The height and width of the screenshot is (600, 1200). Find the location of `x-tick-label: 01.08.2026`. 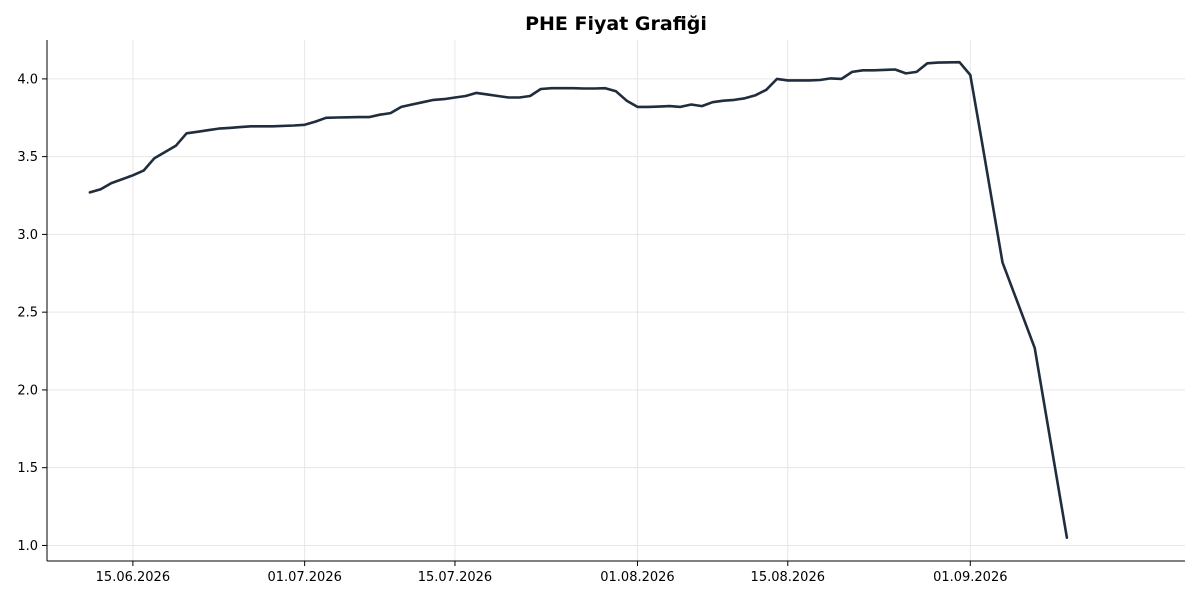

x-tick-label: 01.08.2026 is located at coordinates (637, 577).